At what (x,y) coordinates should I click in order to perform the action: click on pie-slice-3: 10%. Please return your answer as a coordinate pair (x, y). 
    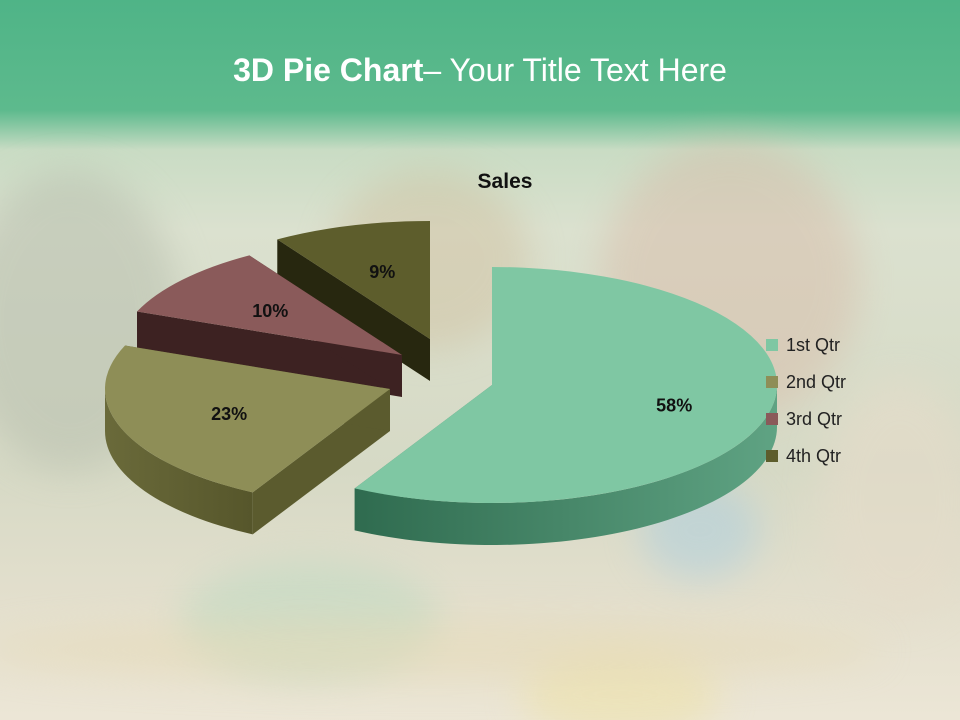
    Looking at the image, I should click on (269, 326).